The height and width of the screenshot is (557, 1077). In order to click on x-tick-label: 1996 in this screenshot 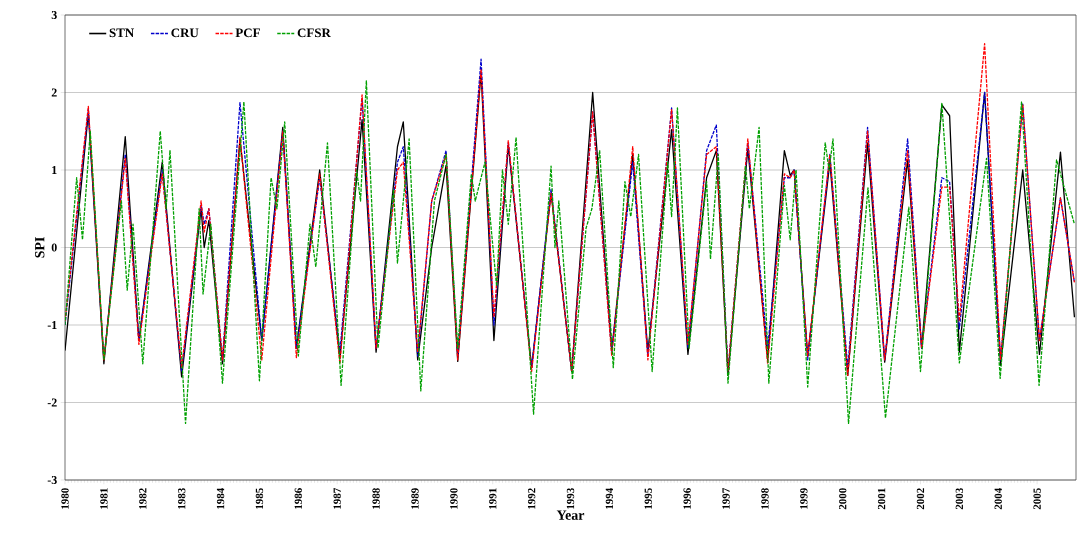, I will do `click(687, 498)`.